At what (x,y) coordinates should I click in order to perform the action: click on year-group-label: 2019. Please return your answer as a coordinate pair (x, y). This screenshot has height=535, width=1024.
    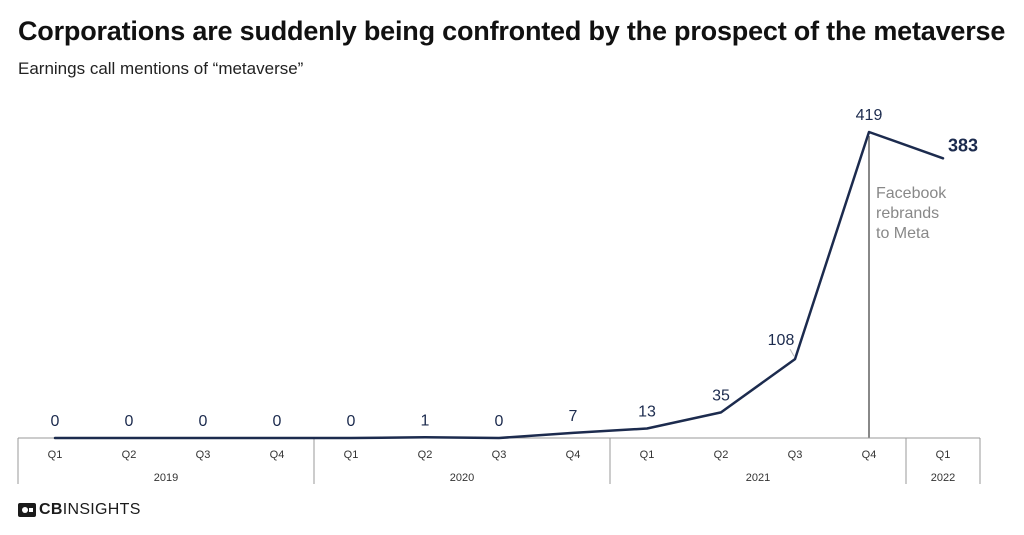
    Looking at the image, I should click on (166, 478).